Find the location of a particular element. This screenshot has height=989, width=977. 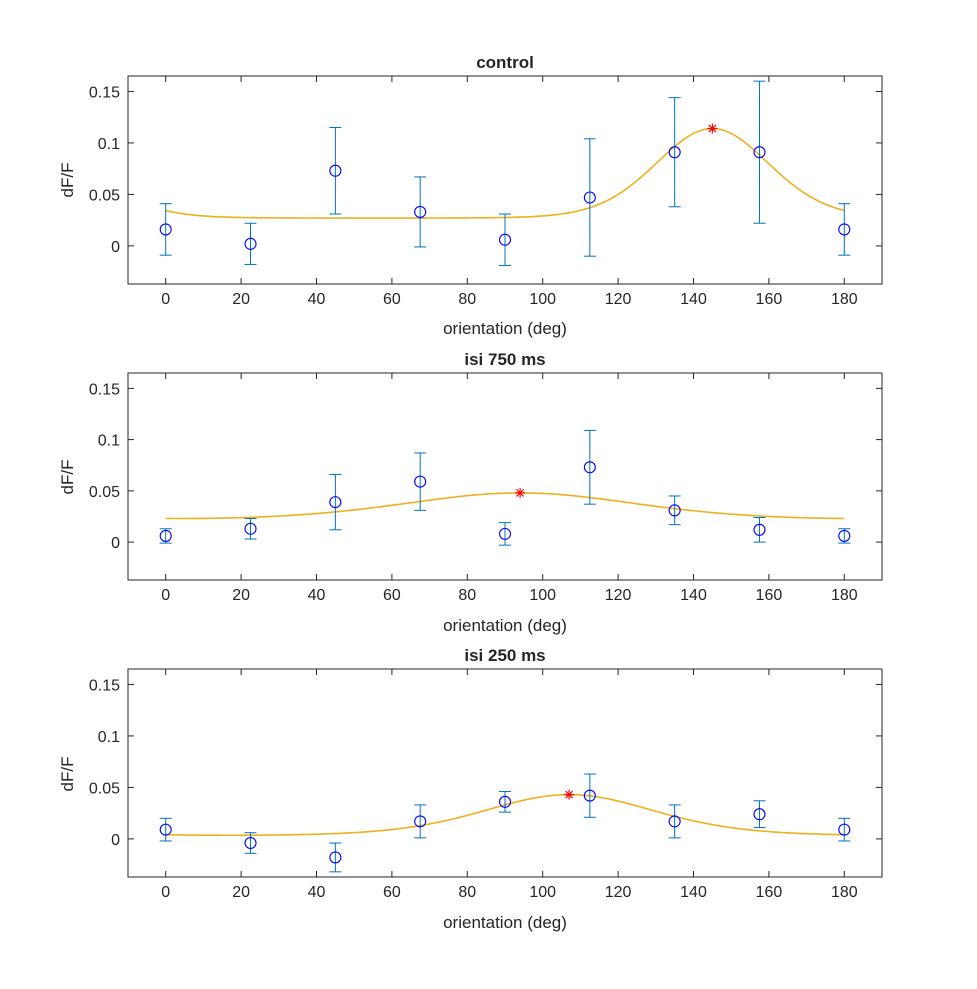

fit-curve is located at coordinates (505, 506).